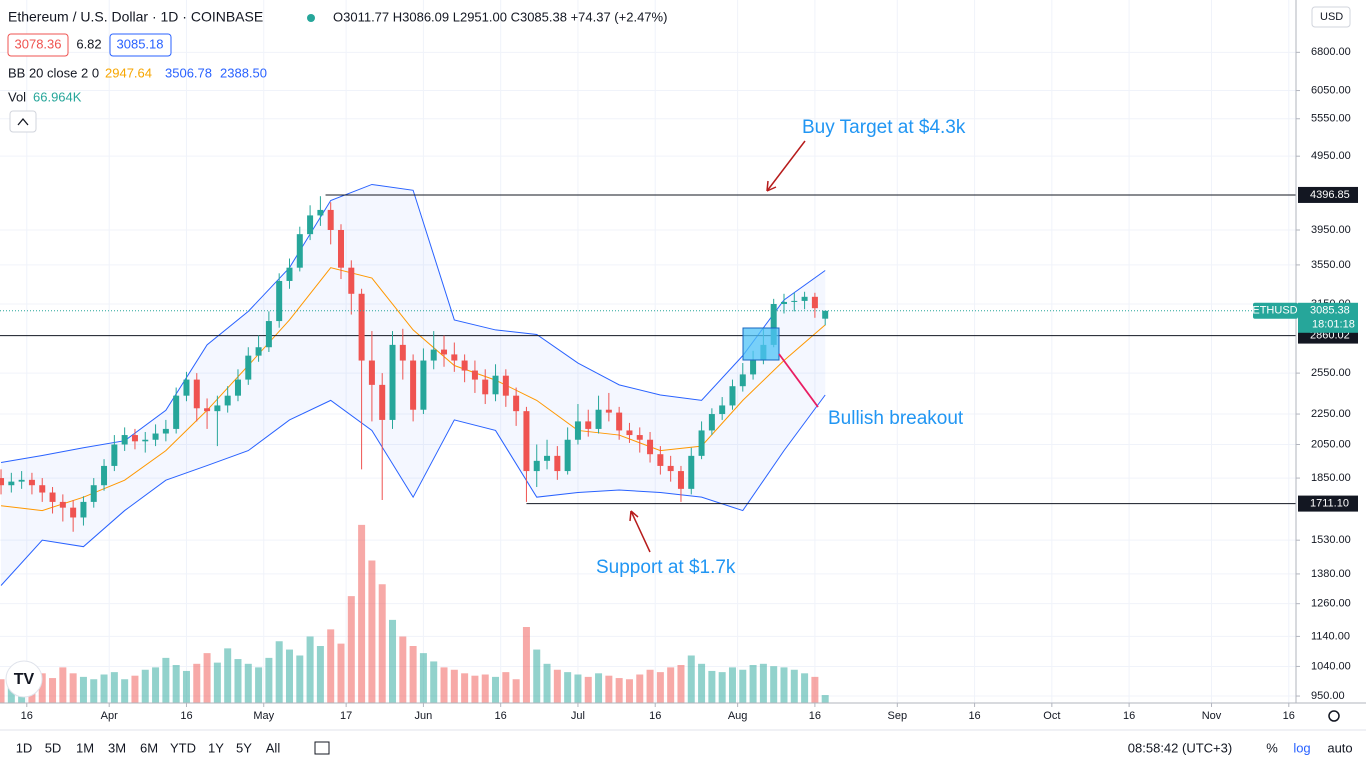 This screenshot has width=1366, height=773. Describe the element at coordinates (216, 747) in the screenshot. I see `range-button: 1Y` at that location.